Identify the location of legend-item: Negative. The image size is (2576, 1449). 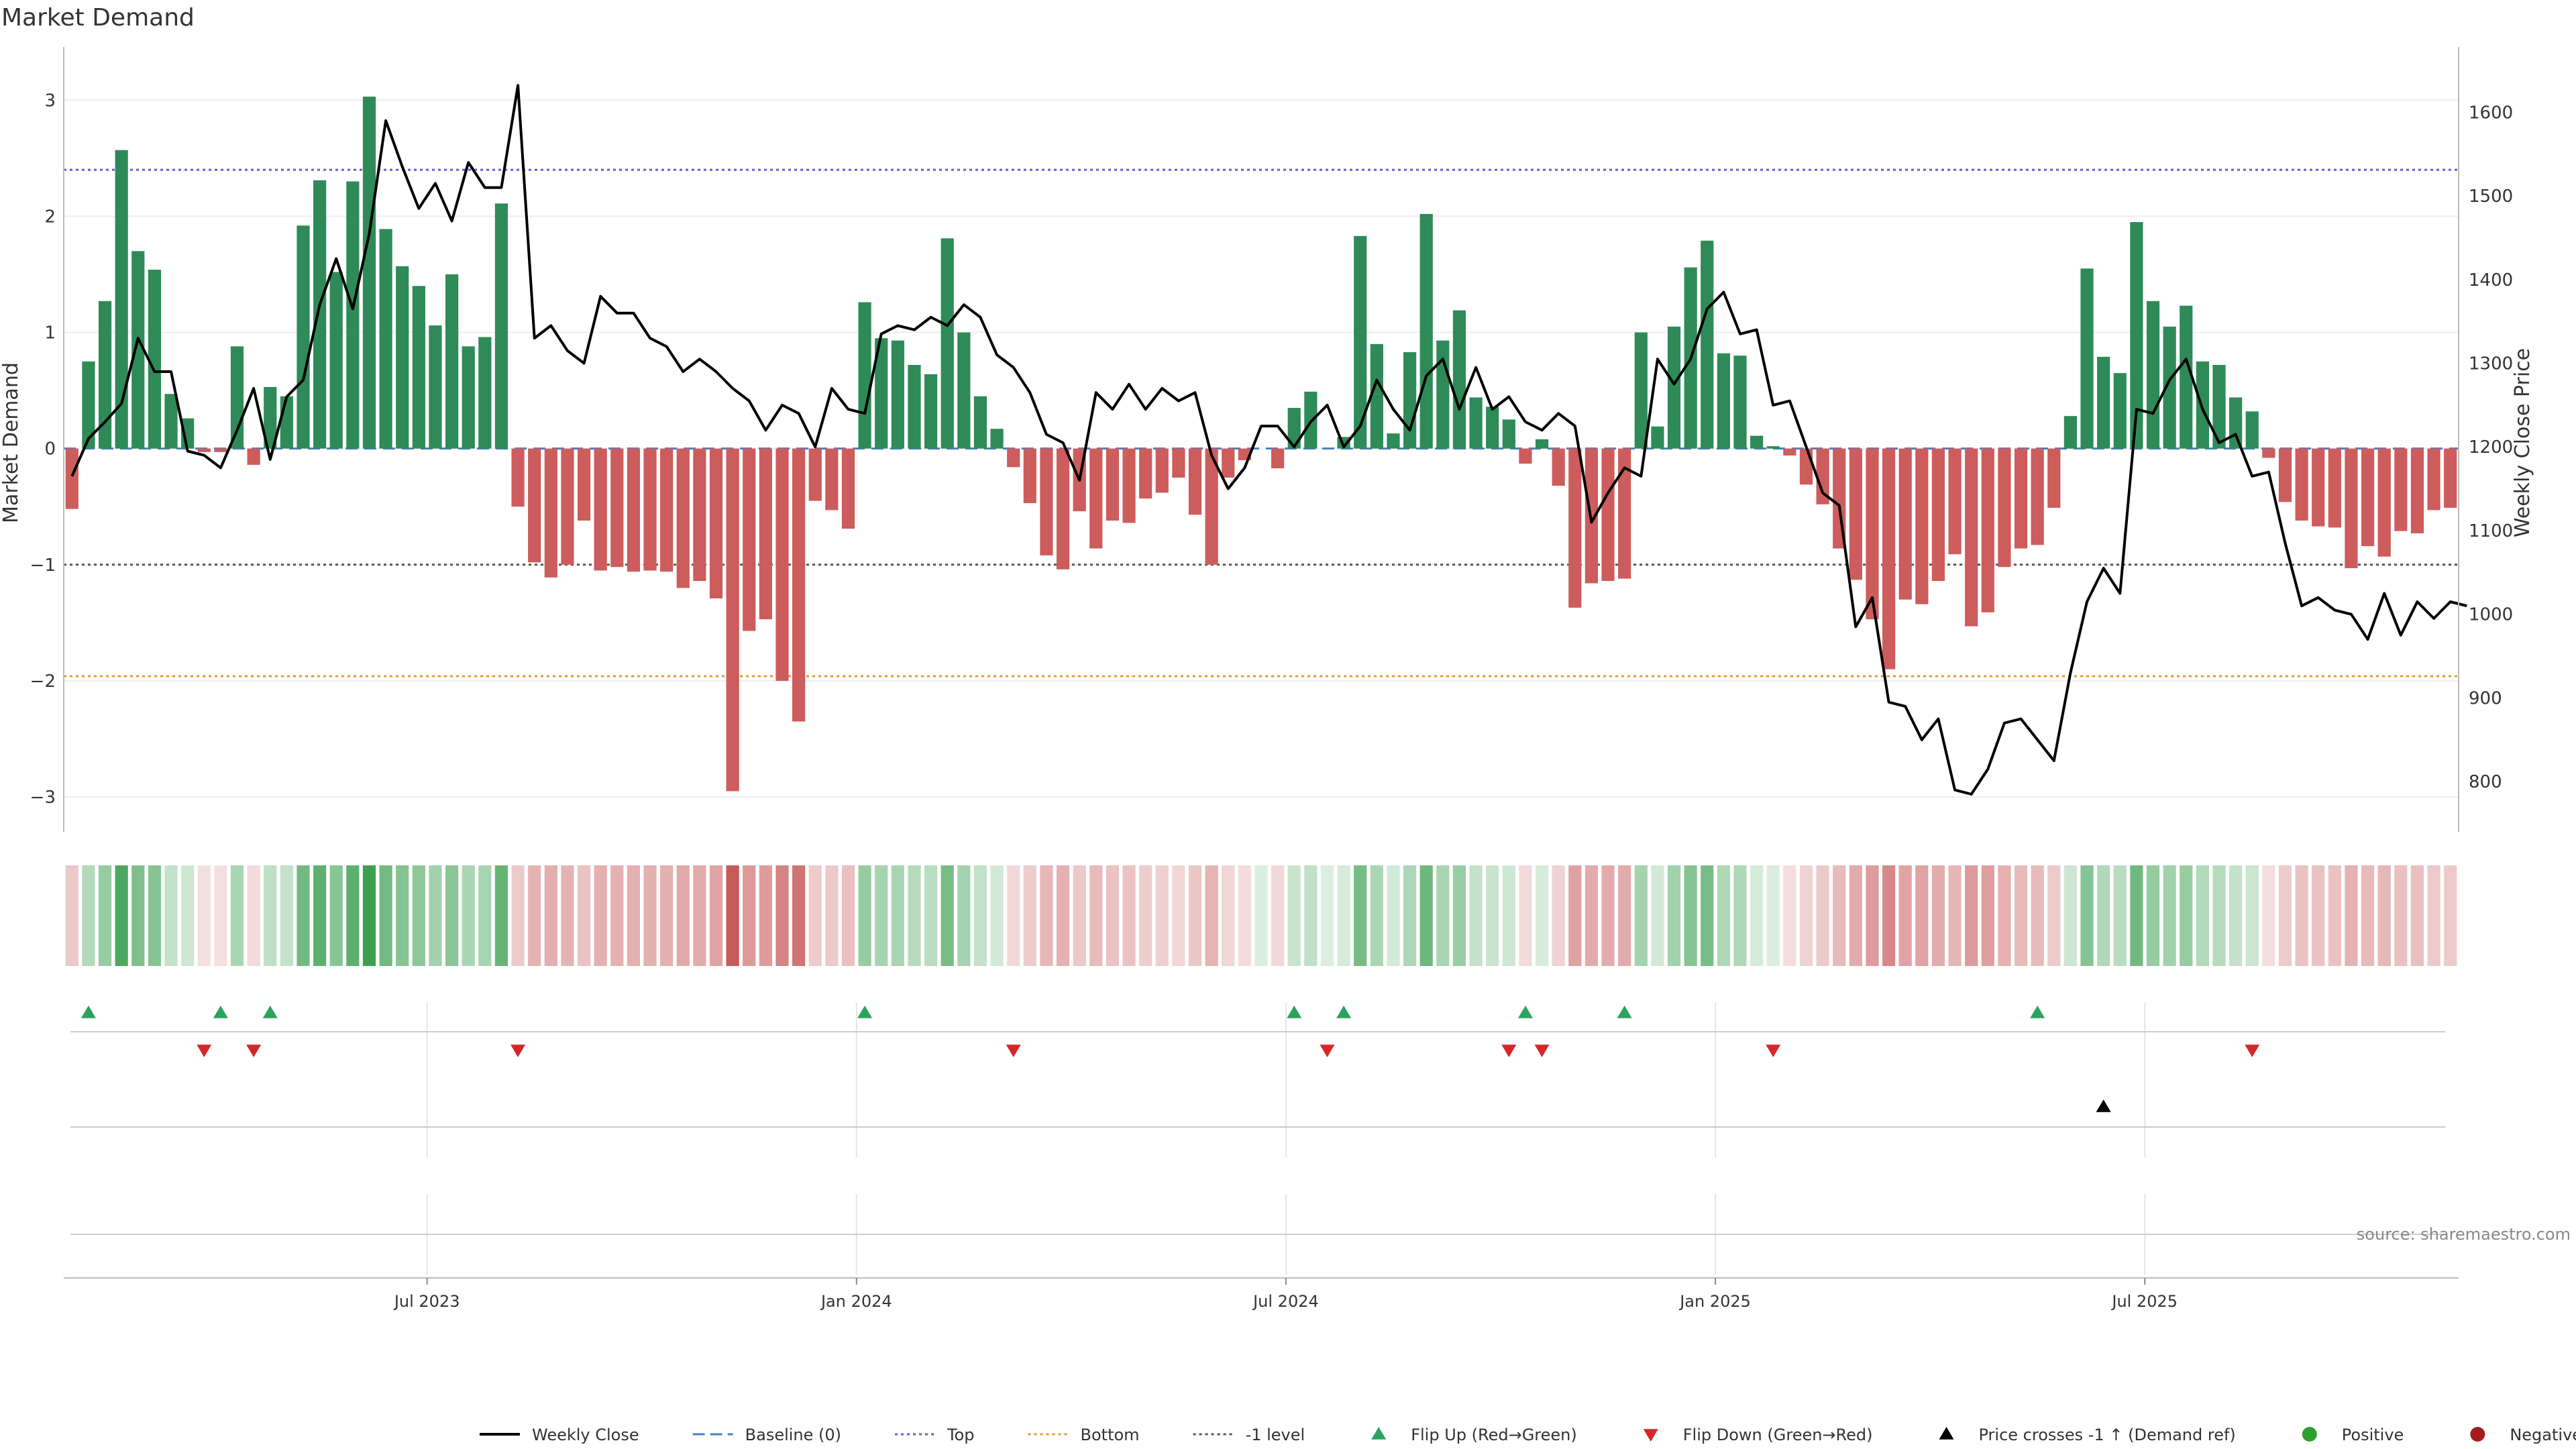
(2523, 1435).